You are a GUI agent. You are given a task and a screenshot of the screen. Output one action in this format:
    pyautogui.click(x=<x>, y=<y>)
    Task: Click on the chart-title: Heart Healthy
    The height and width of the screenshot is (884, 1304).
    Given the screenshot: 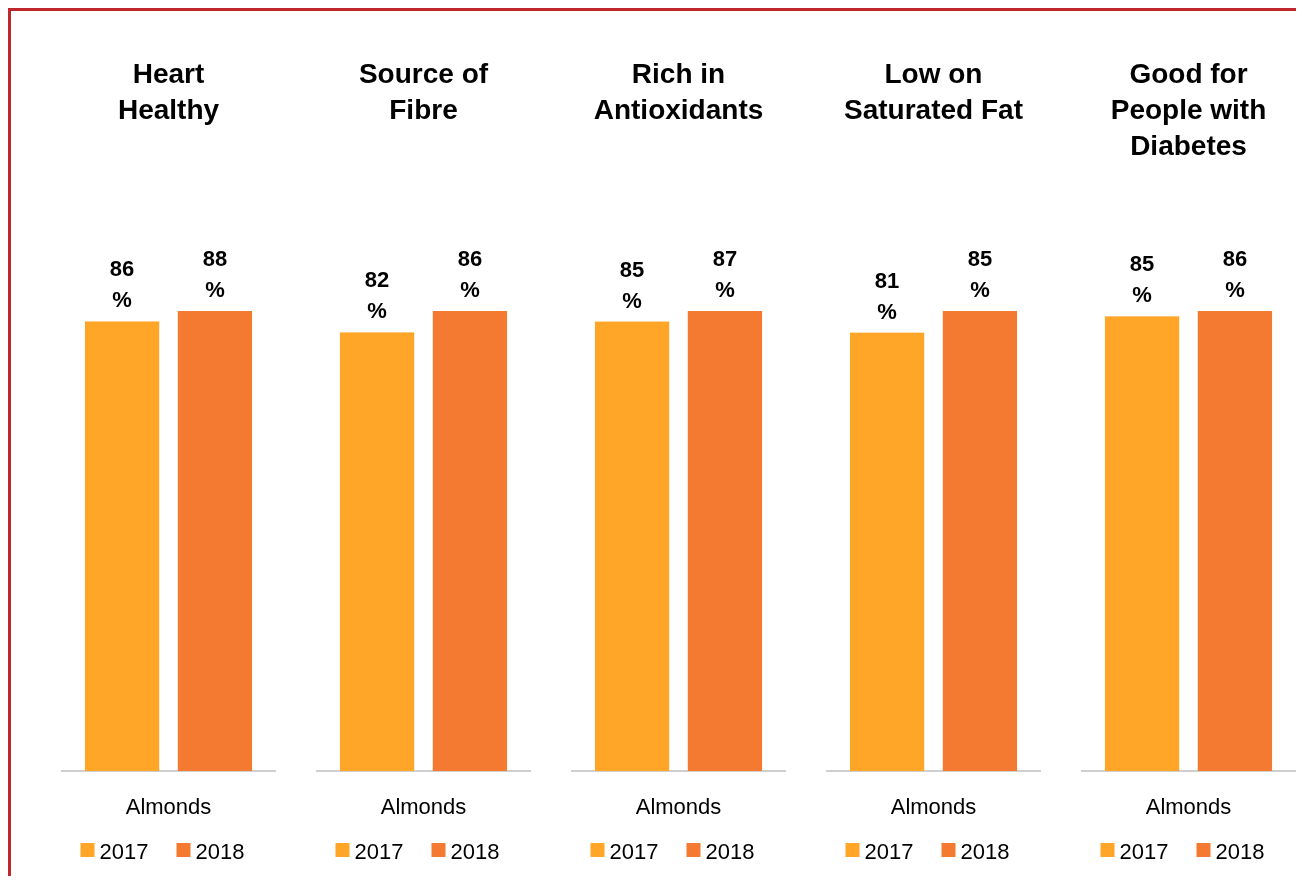 What is the action you would take?
    pyautogui.click(x=168, y=91)
    